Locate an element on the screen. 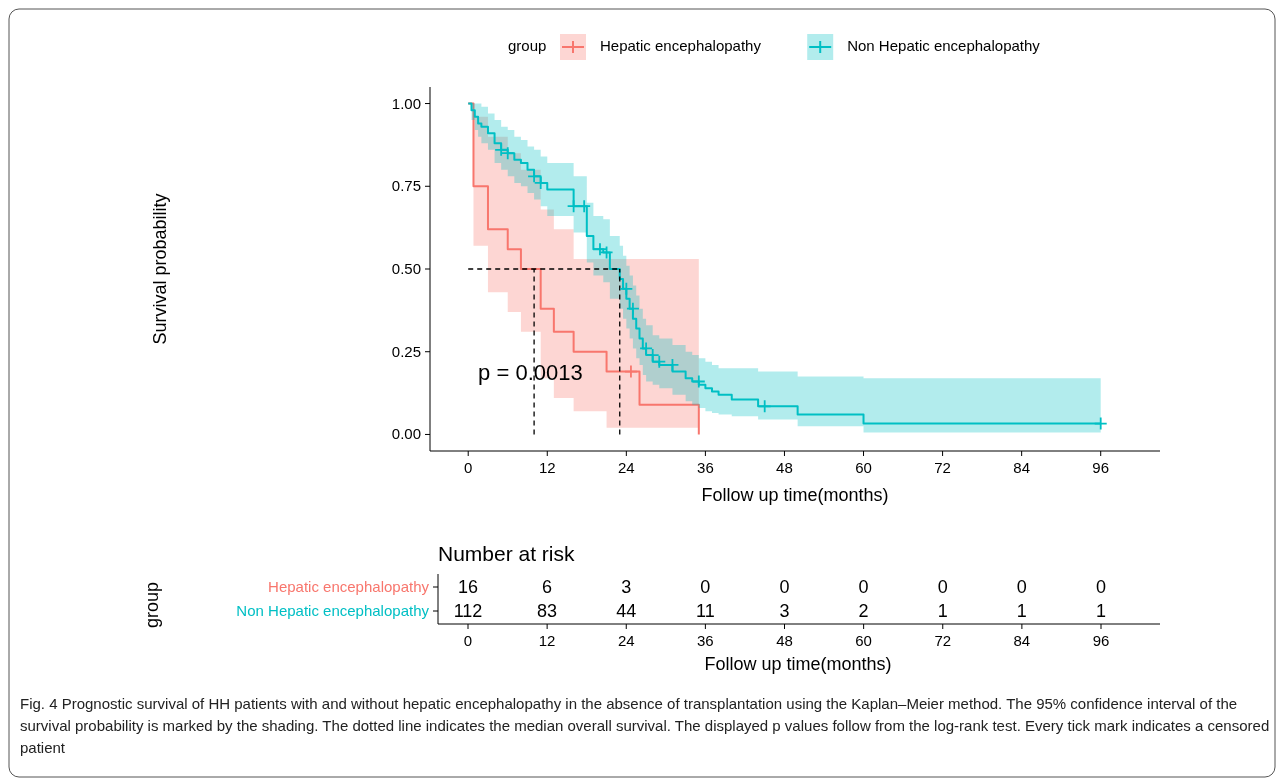 The image size is (1284, 780). annotation: p = 0.0013 is located at coordinates (530, 372).